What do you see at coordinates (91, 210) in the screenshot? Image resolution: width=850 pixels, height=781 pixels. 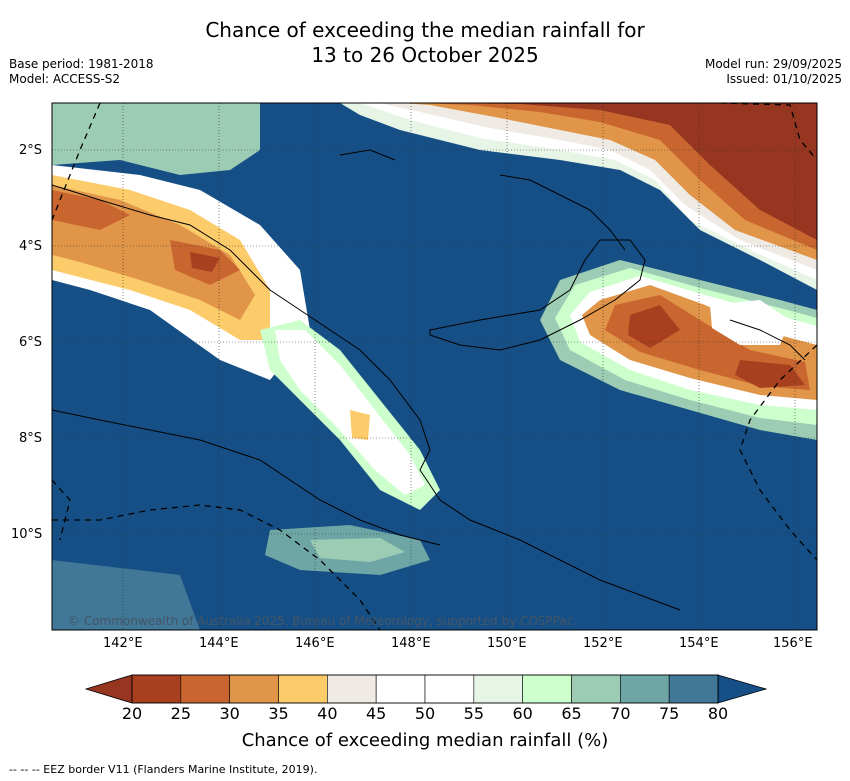 I see `contour-25-nw` at bounding box center [91, 210].